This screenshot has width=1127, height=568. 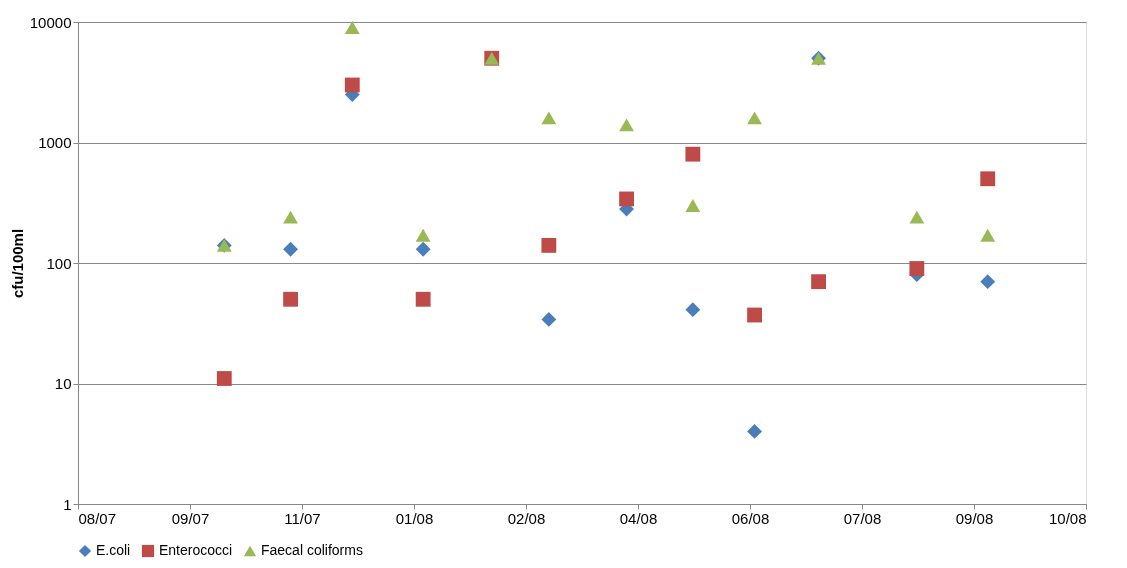 What do you see at coordinates (50, 22) in the screenshot?
I see `y-tick-label: 10000` at bounding box center [50, 22].